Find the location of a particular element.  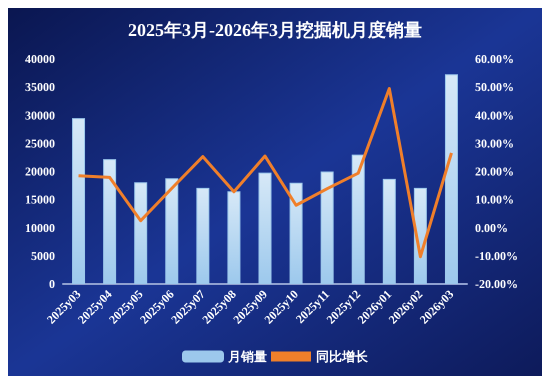

y-tick-label: 10000 is located at coordinates (40, 227).